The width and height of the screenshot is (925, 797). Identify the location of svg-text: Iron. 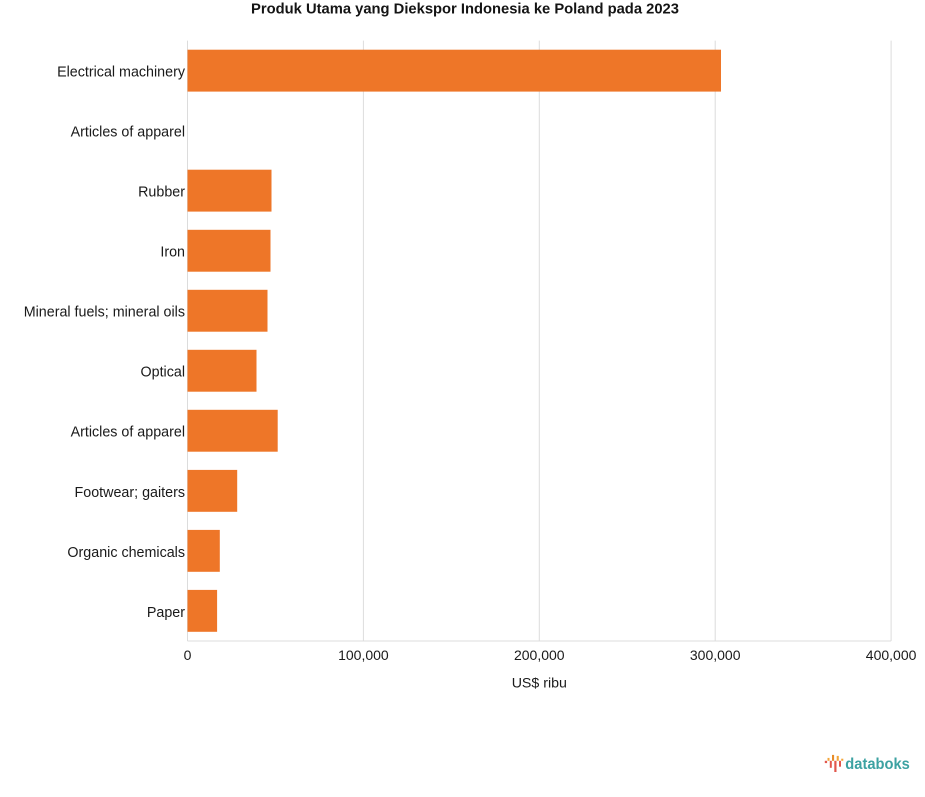
(172, 253).